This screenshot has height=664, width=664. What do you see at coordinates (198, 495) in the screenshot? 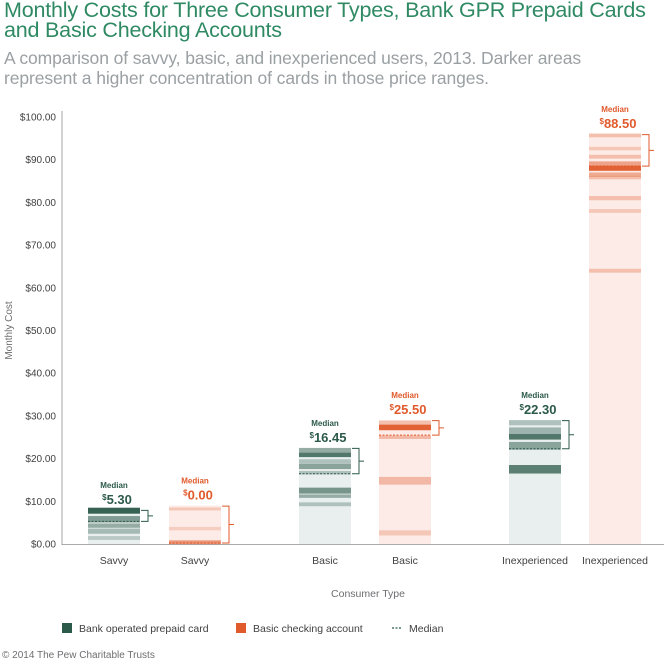
I see `median-callout-value: $0.00` at bounding box center [198, 495].